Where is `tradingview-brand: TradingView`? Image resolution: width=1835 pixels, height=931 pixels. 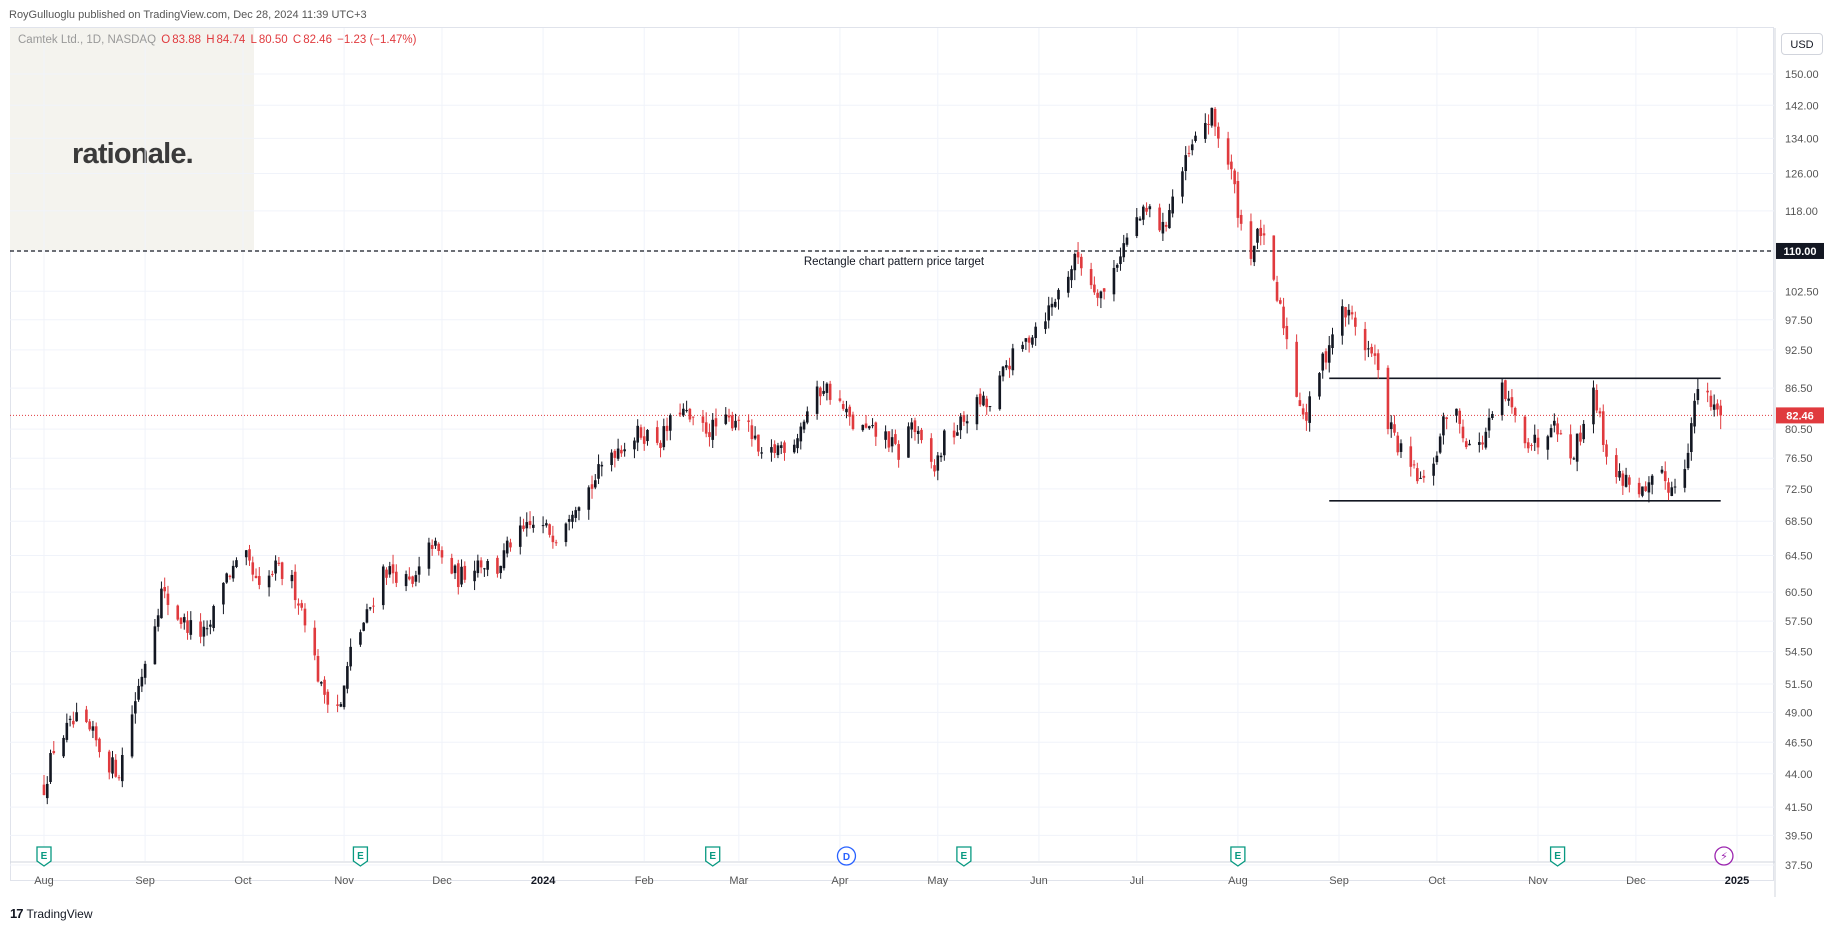
tradingview-brand: TradingView is located at coordinates (59, 914).